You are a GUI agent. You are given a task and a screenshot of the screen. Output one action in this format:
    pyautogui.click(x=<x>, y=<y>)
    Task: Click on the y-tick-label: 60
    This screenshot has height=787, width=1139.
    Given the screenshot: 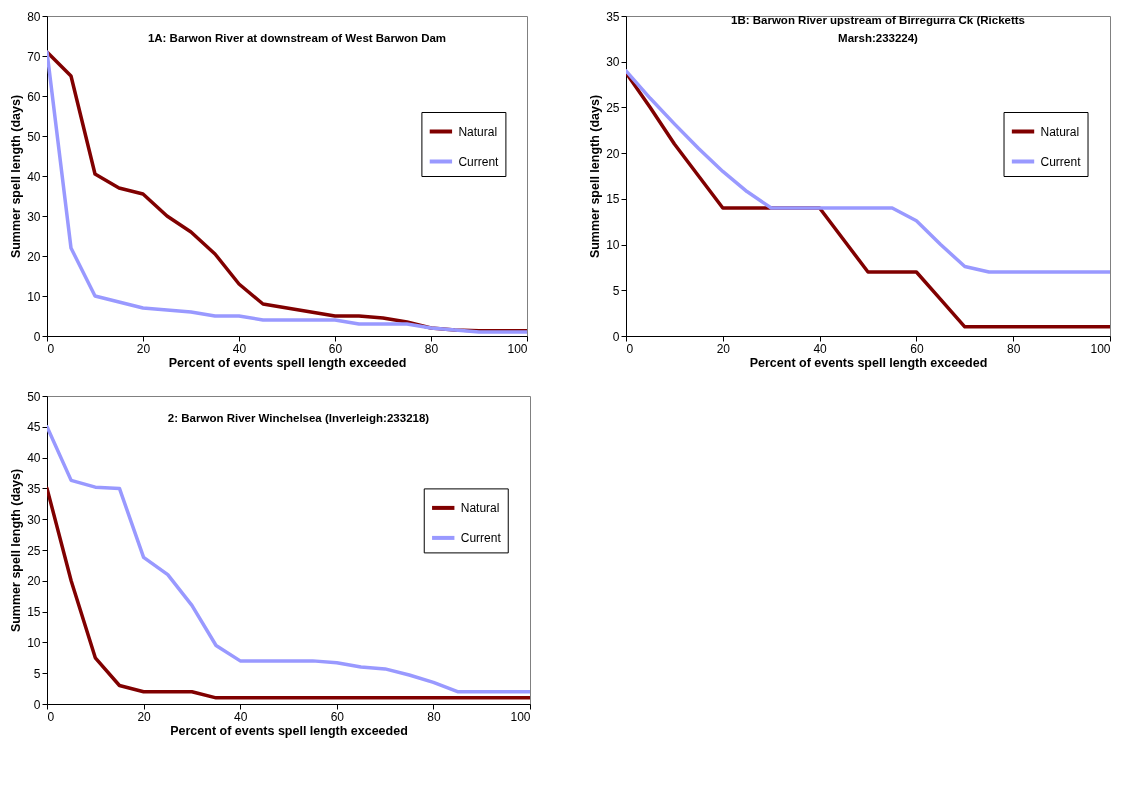 What is the action you would take?
    pyautogui.click(x=34, y=96)
    